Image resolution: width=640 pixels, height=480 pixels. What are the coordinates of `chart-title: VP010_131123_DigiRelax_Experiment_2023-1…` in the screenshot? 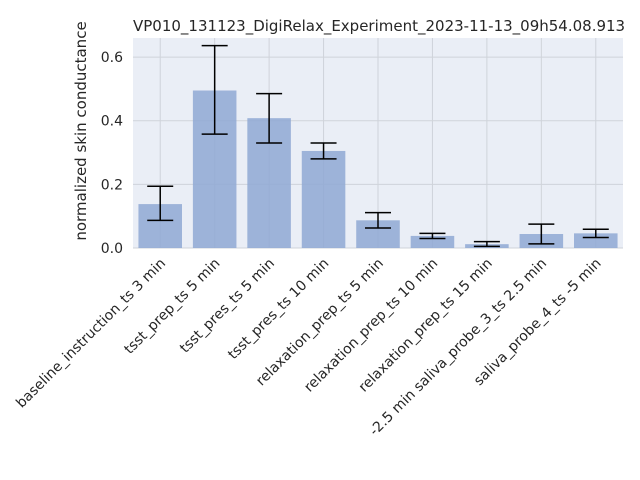 It's located at (379, 26).